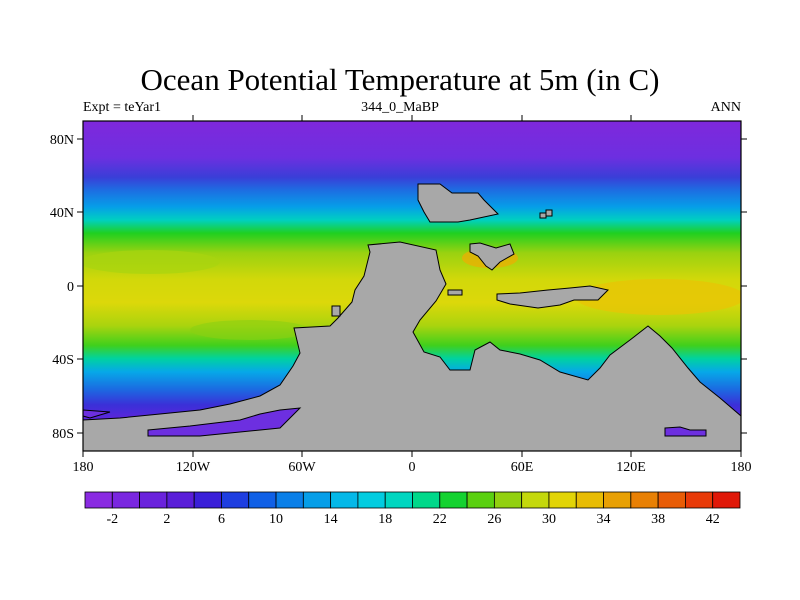  What do you see at coordinates (62, 140) in the screenshot?
I see `lat-label: 80N` at bounding box center [62, 140].